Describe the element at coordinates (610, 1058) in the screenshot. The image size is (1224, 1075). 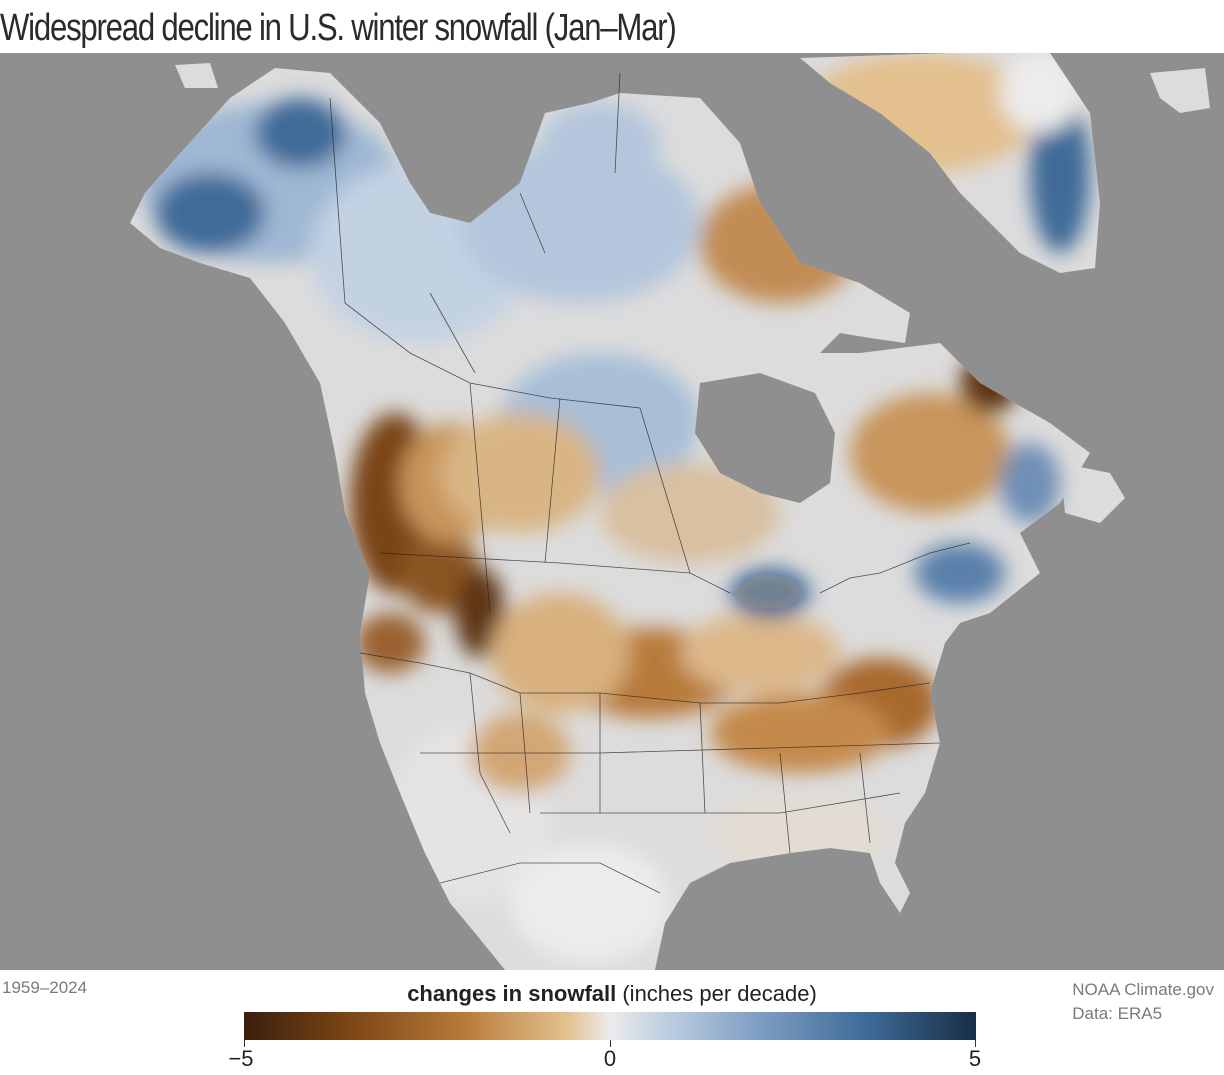
I see `legend-label-mid: 0` at that location.